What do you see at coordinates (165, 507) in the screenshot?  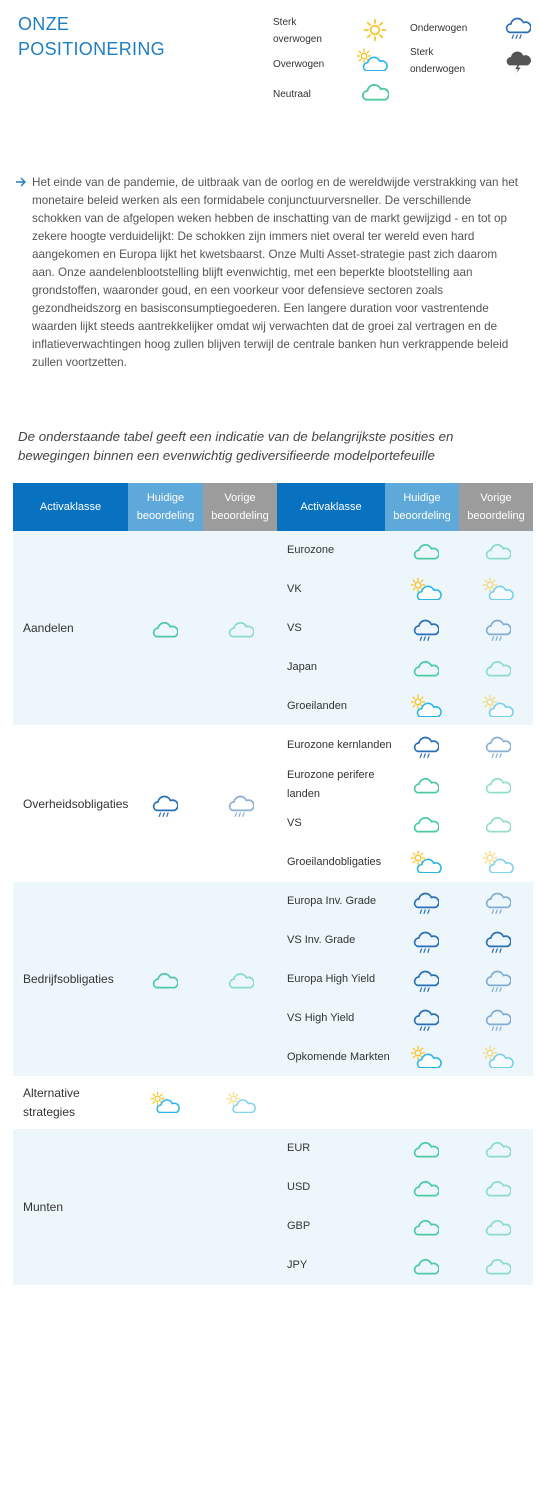 I see `header-current-left: Huidige beoordeling` at bounding box center [165, 507].